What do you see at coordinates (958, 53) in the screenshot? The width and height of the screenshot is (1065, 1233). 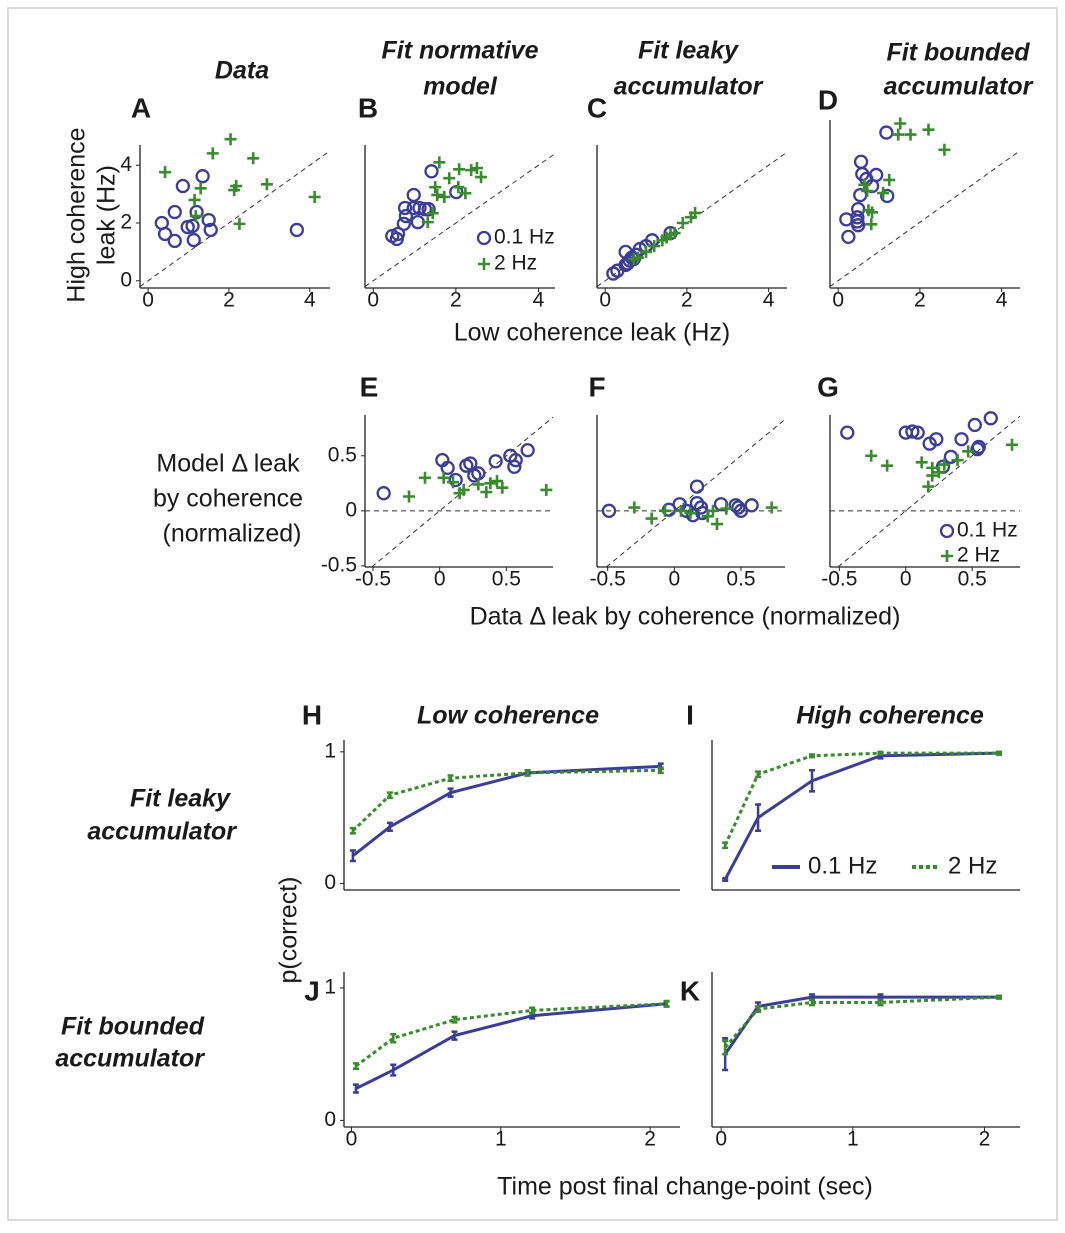 I see `panel-title: Fit bounded` at bounding box center [958, 53].